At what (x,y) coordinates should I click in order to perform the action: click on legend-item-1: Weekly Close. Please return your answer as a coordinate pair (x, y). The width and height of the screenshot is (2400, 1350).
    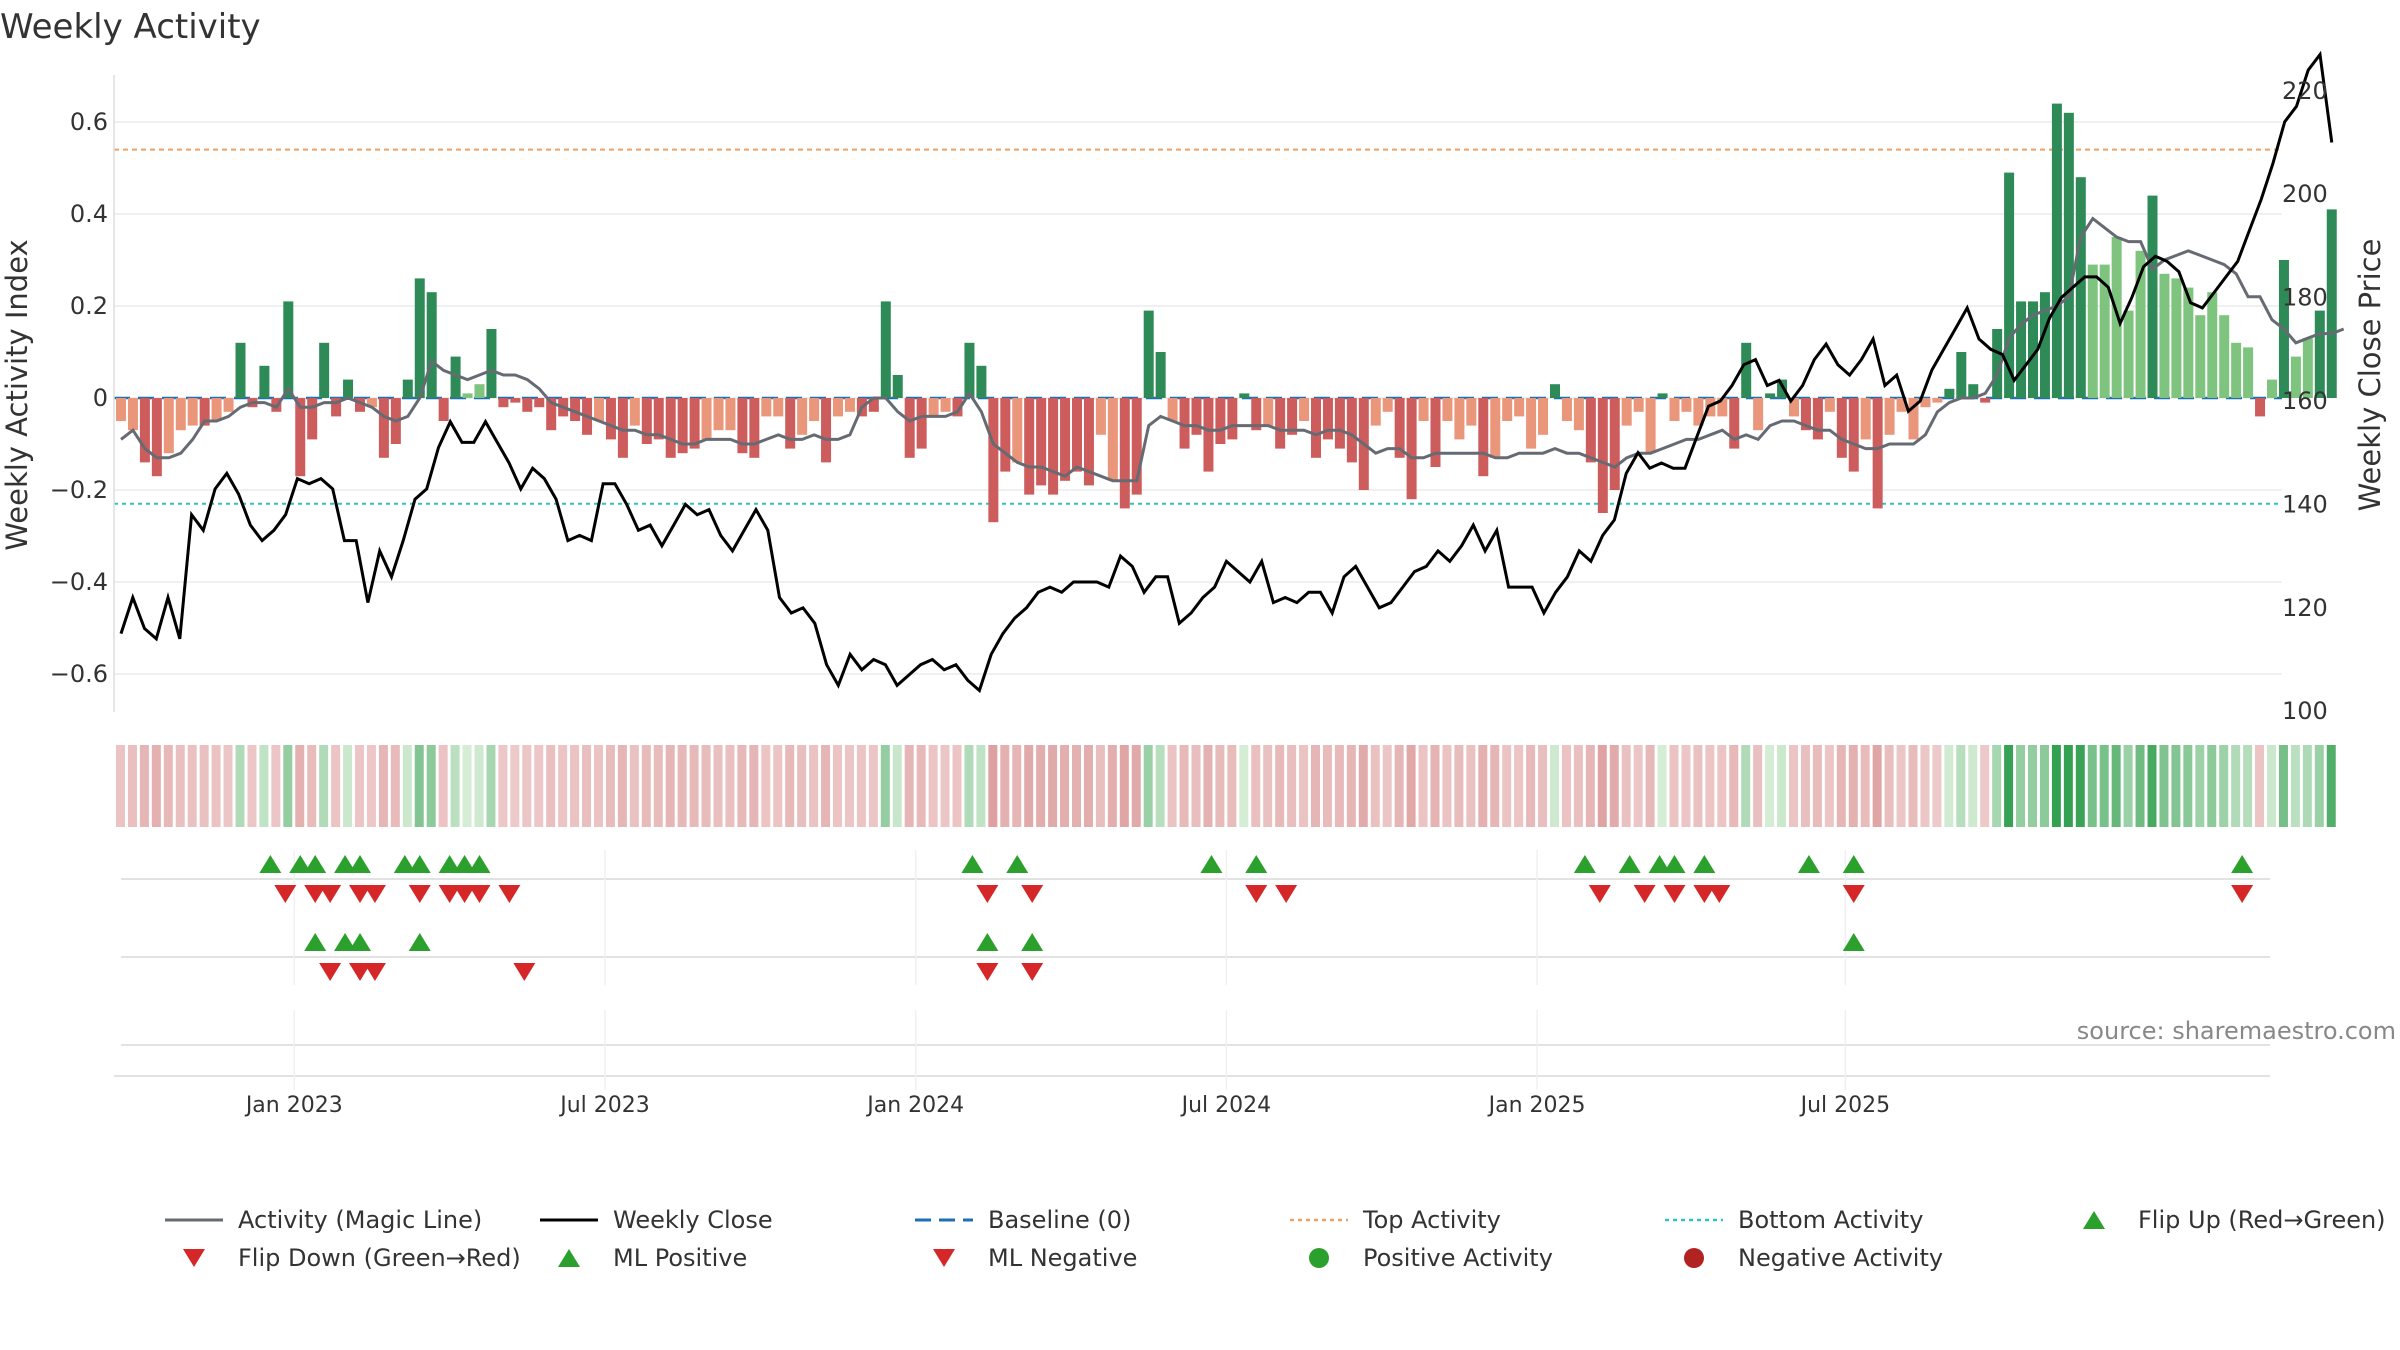
    Looking at the image, I should click on (656, 1220).